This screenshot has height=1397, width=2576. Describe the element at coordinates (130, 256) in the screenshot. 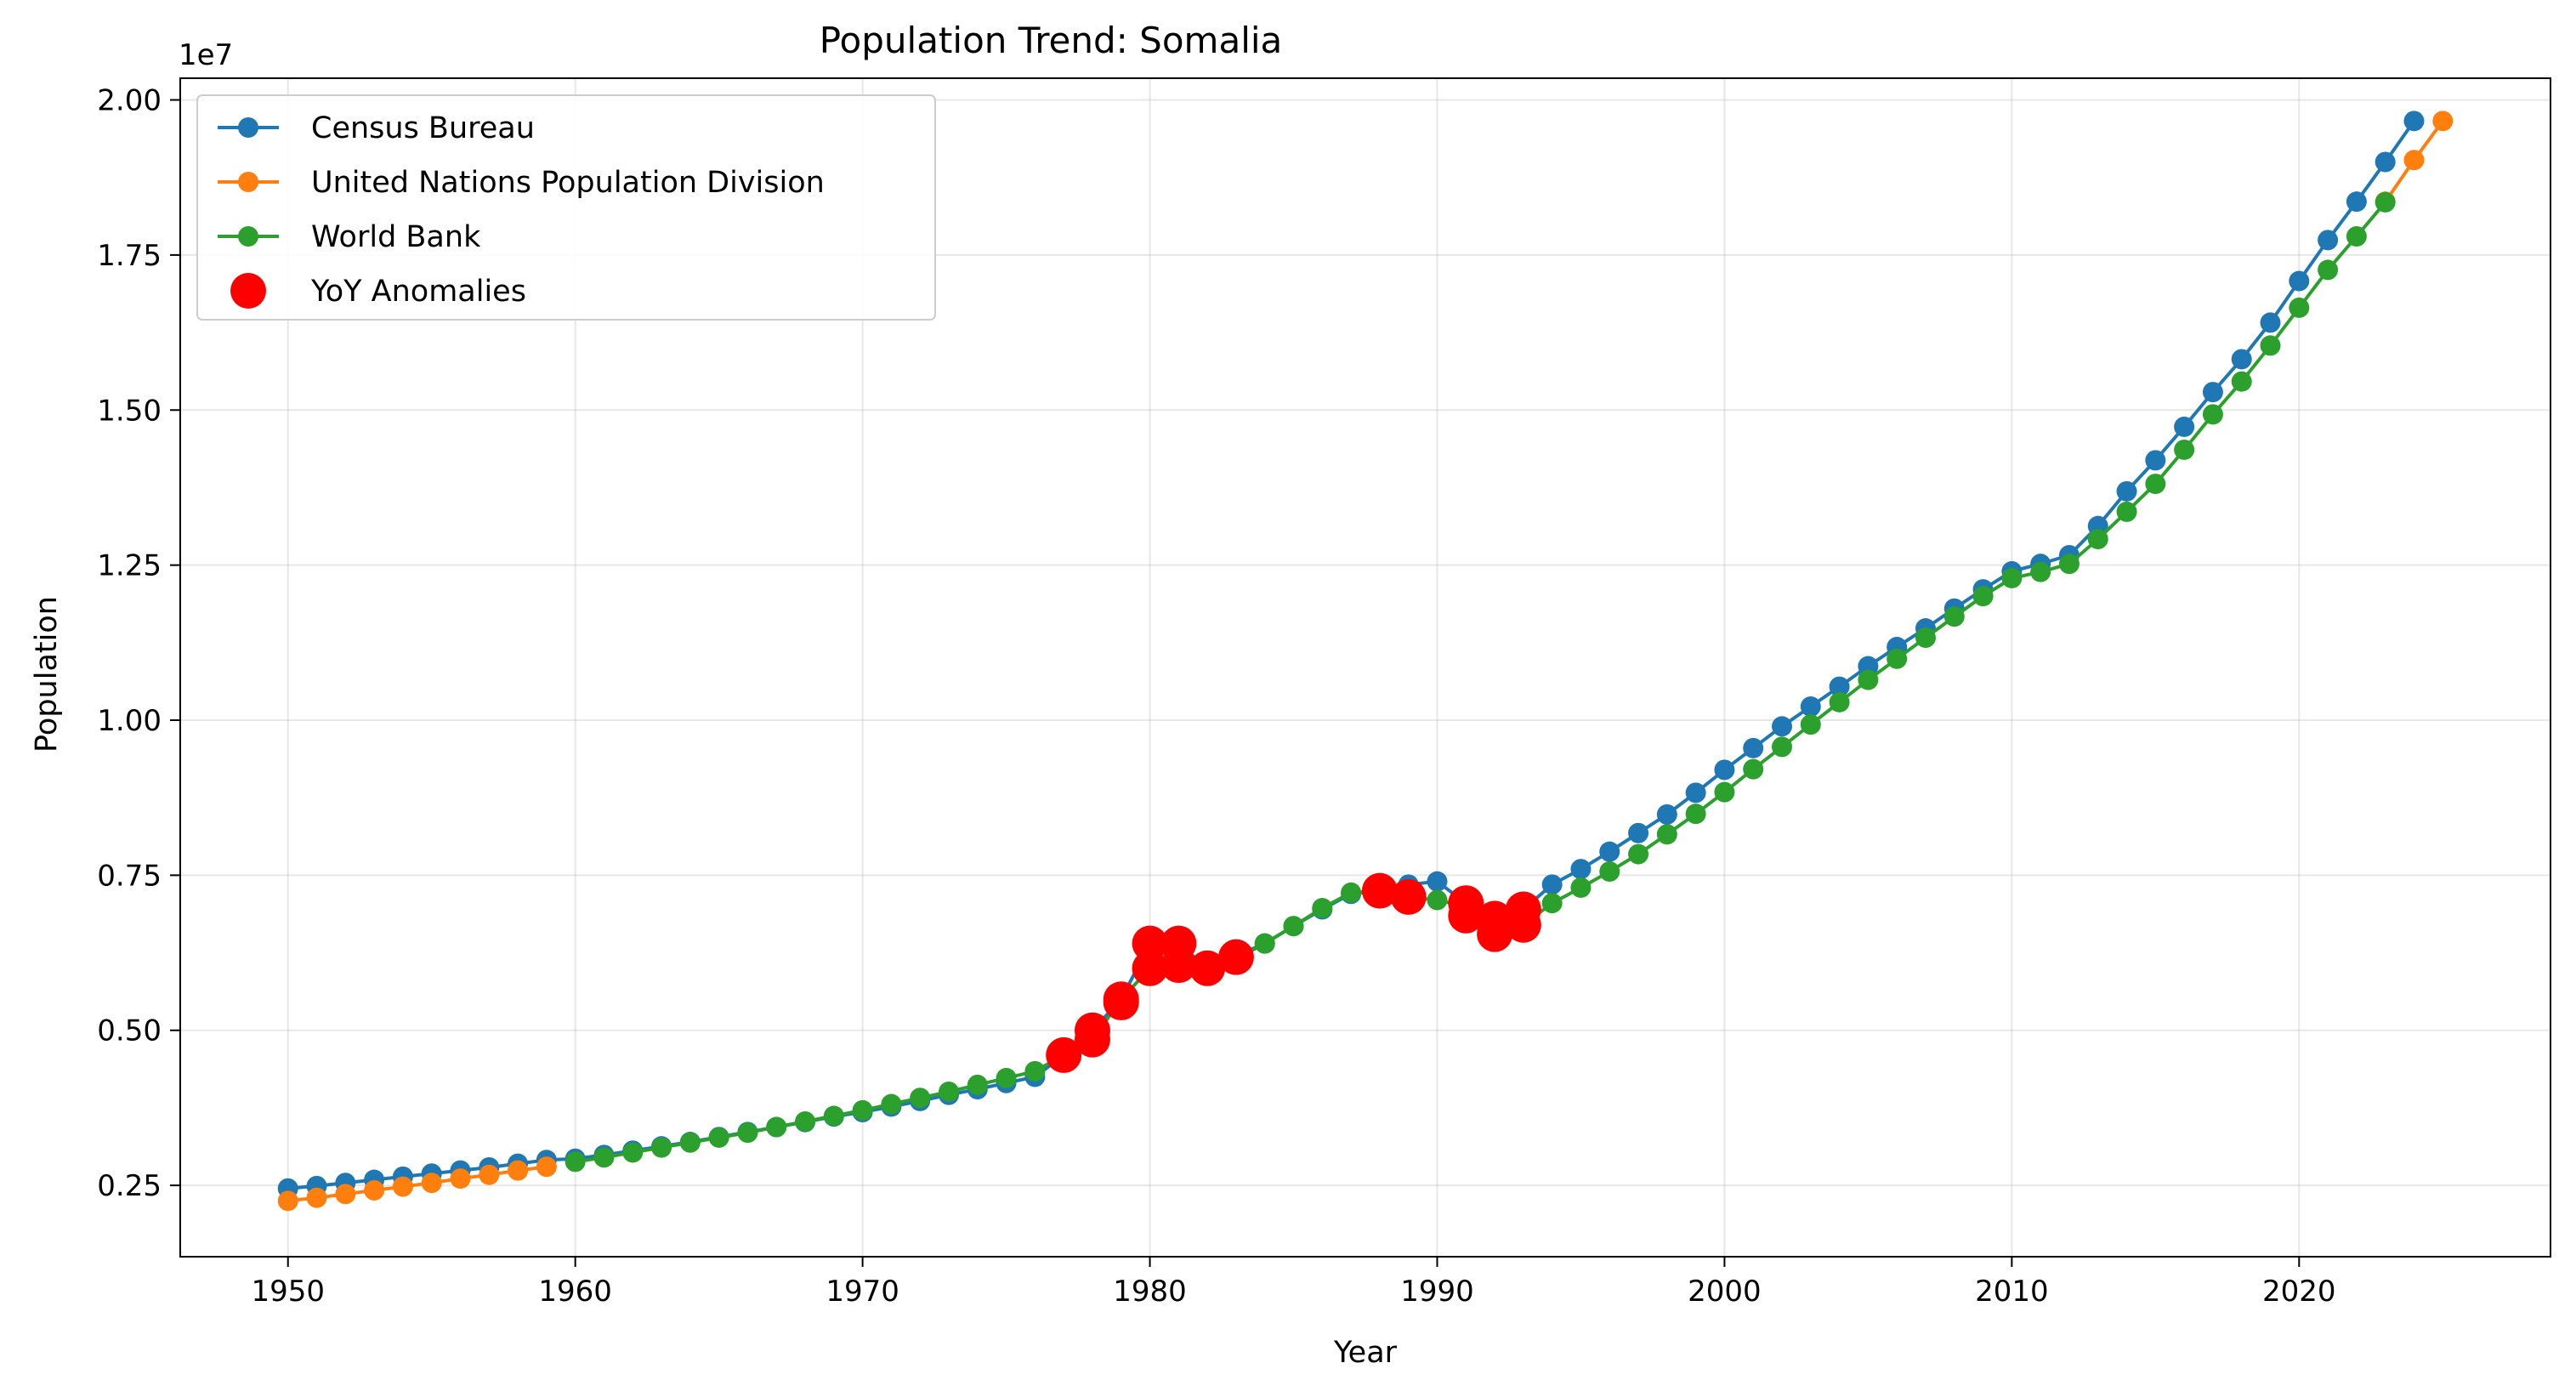

I see `y-tick-label: 1.75` at that location.